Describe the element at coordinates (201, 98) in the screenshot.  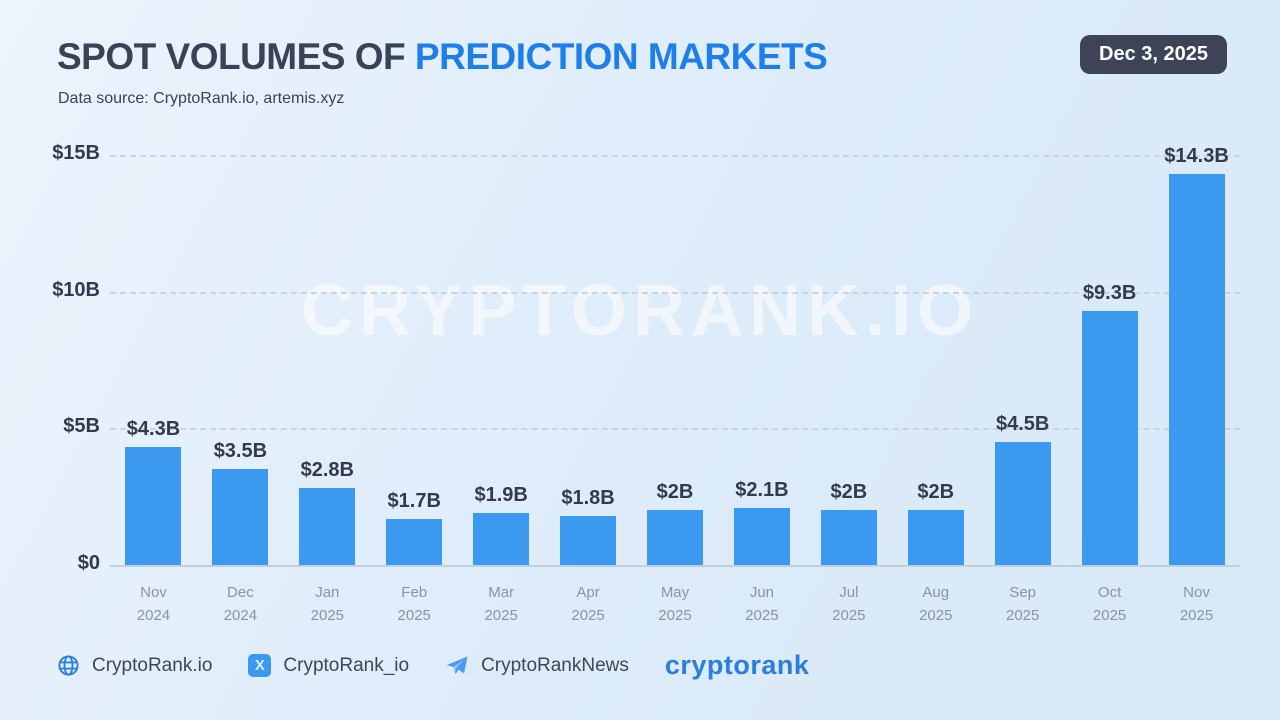
I see `data-source-note: Data source: CryptoRank.io, artemis.xyz` at that location.